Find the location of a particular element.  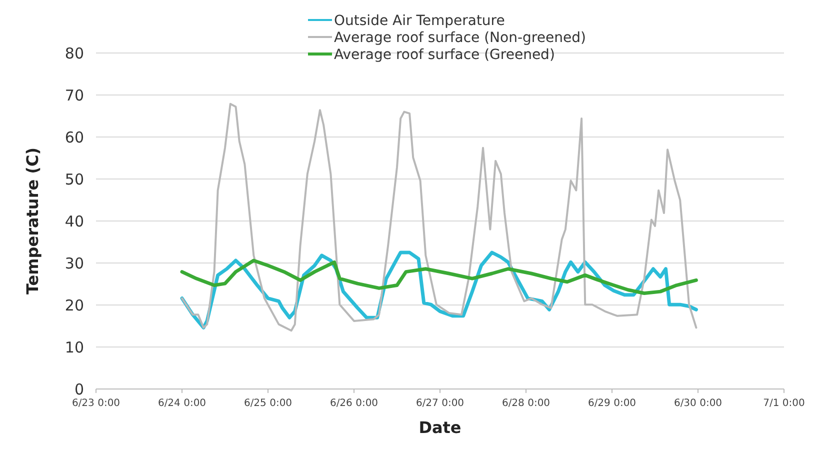

y-tick-label: 60 is located at coordinates (74, 137).